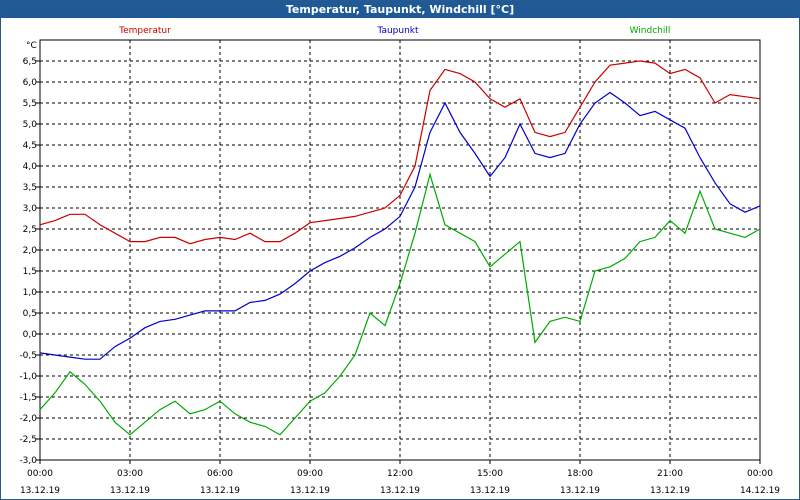 This screenshot has width=800, height=500. Describe the element at coordinates (28, 440) in the screenshot. I see `y-tick-label: -2,5` at that location.